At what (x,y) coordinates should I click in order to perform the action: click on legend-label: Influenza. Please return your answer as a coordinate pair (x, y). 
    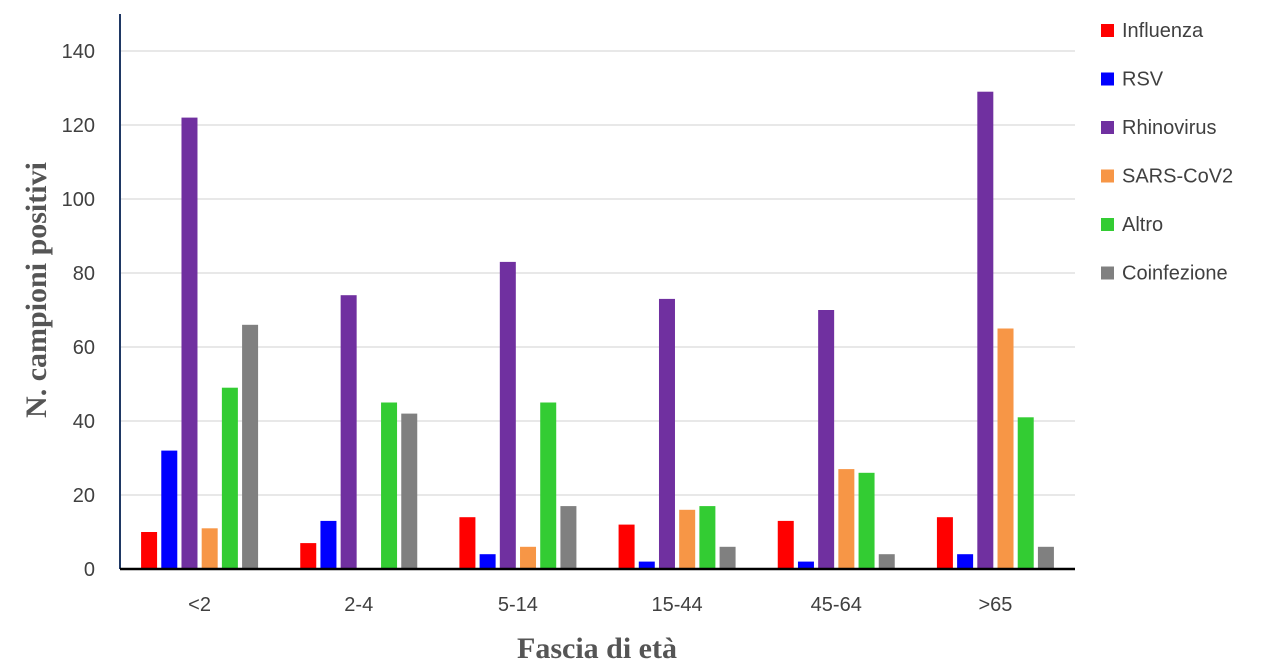
    Looking at the image, I should click on (1163, 31).